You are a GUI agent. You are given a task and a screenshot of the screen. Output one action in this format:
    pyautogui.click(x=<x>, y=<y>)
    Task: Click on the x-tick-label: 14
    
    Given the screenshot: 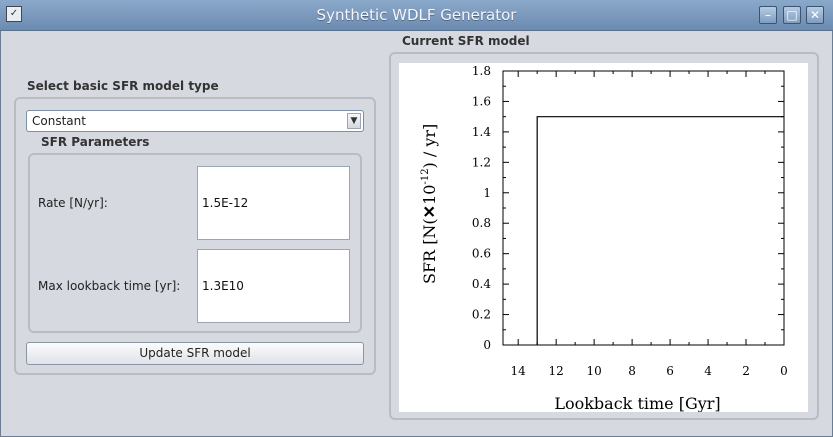 What is the action you would take?
    pyautogui.click(x=519, y=371)
    